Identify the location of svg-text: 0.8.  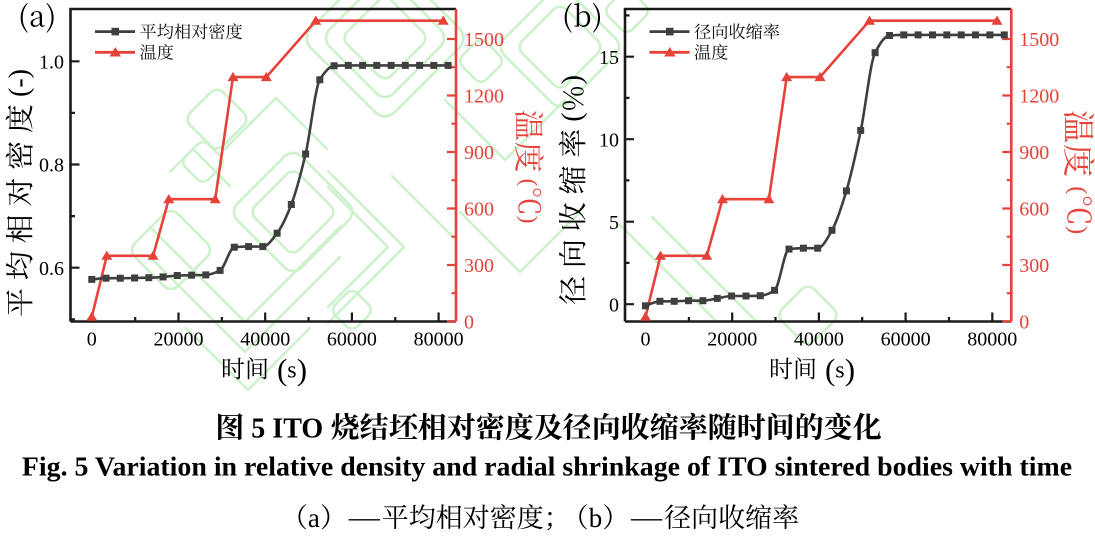
(51, 166).